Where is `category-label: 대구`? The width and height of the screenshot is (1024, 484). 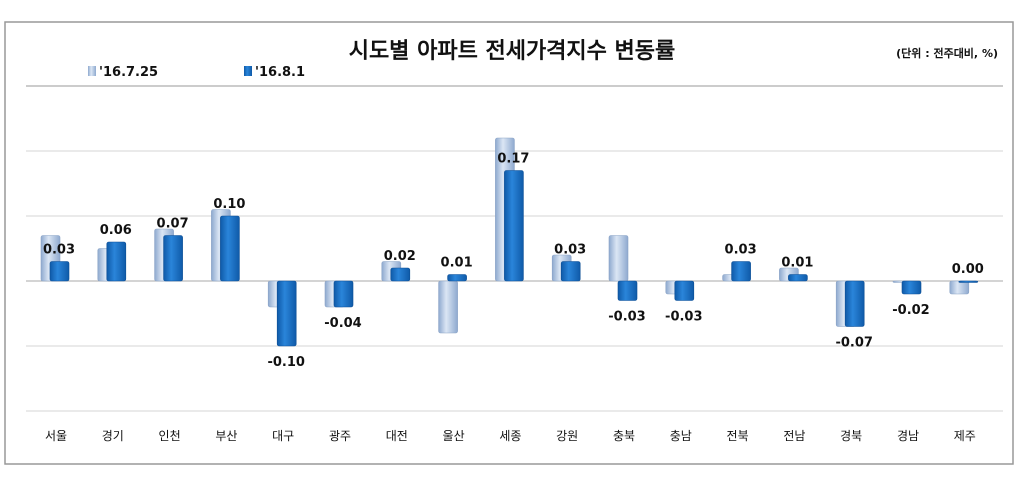 category-label: 대구 is located at coordinates (283, 436).